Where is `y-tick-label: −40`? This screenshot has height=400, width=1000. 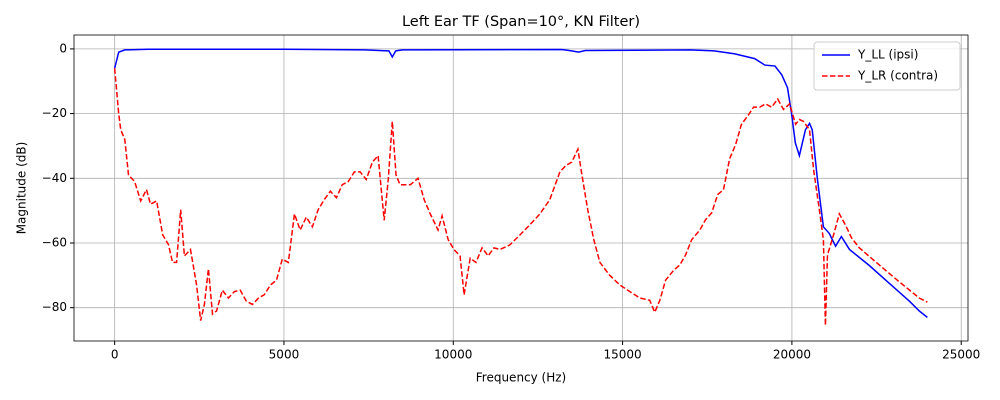
y-tick-label: −40 is located at coordinates (54, 178).